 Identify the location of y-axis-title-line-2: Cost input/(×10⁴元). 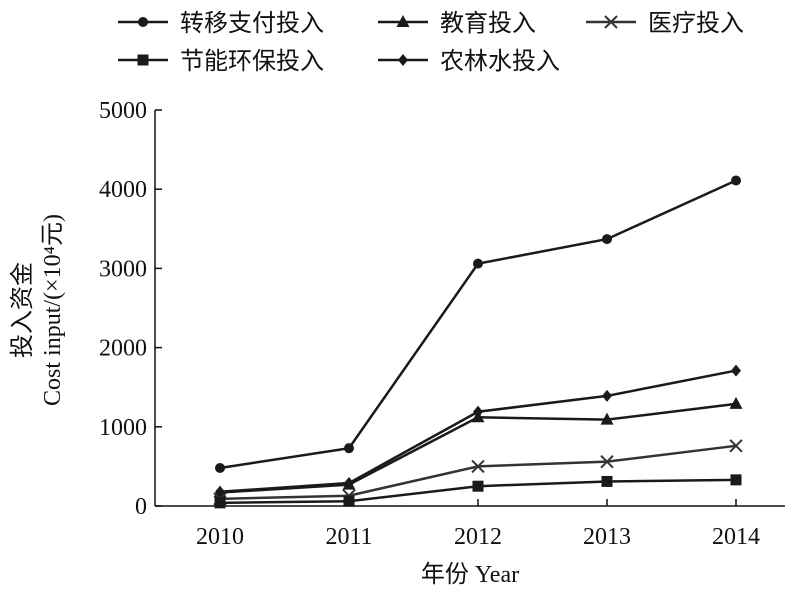
(53, 310).